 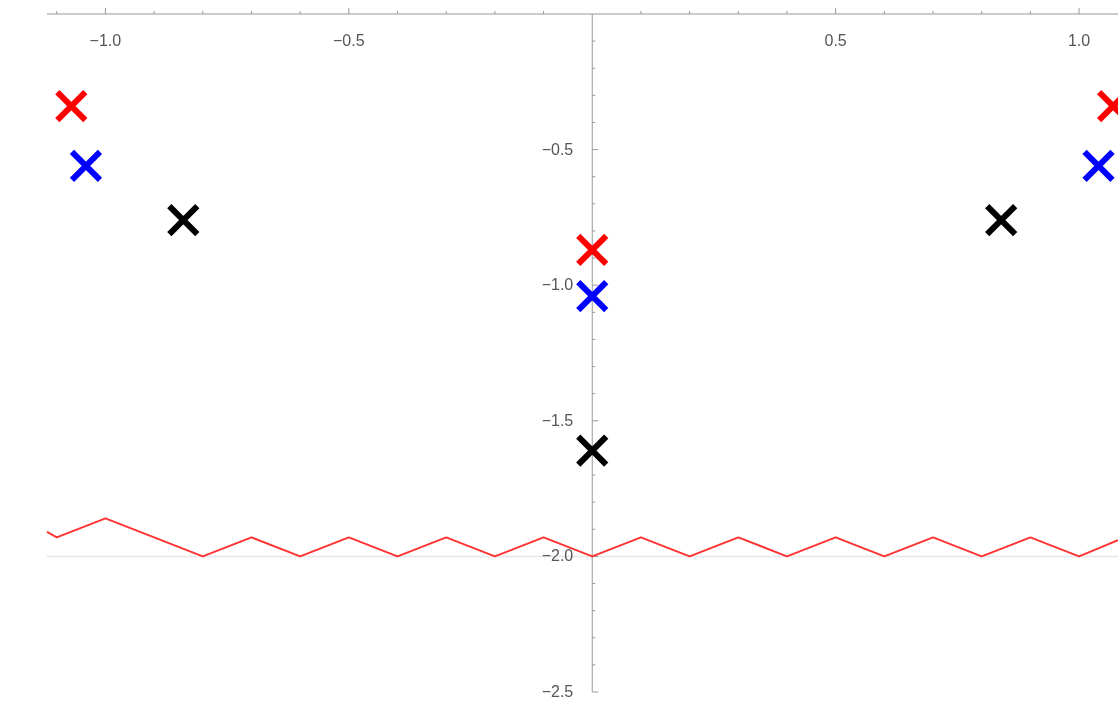 What do you see at coordinates (557, 556) in the screenshot?
I see `y-tick-label: −2.0` at bounding box center [557, 556].